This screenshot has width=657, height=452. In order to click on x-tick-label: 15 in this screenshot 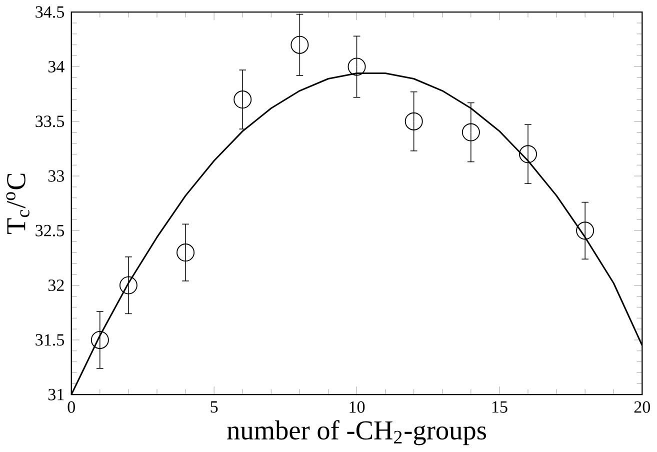, I will do `click(500, 407)`.